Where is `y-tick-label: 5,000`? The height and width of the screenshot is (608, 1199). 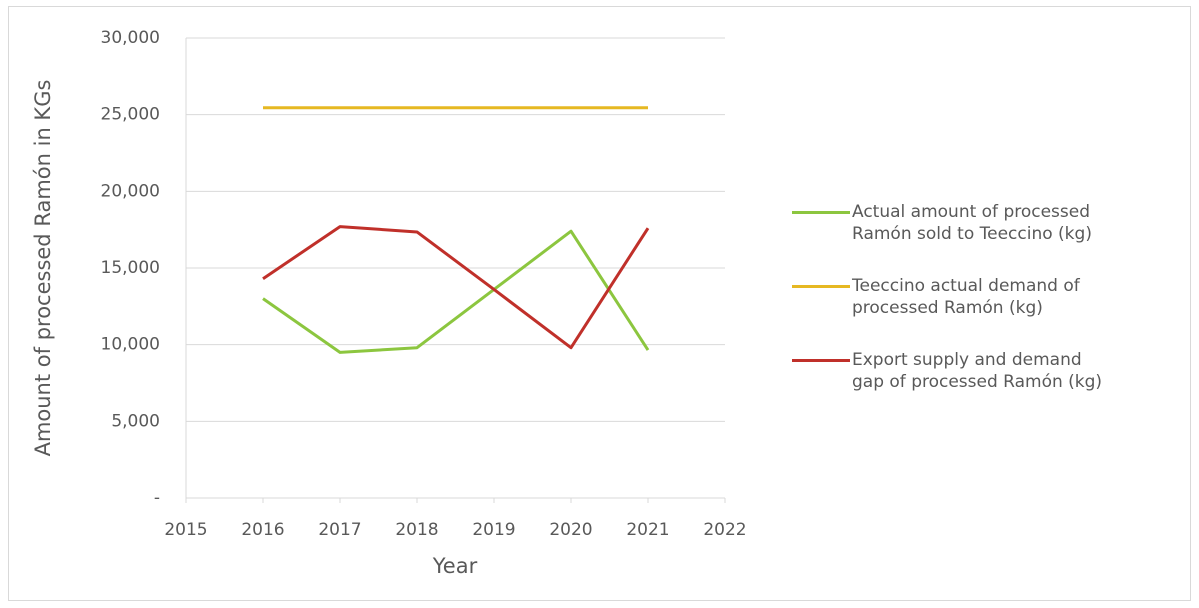 y-tick-label: 5,000 is located at coordinates (135, 421).